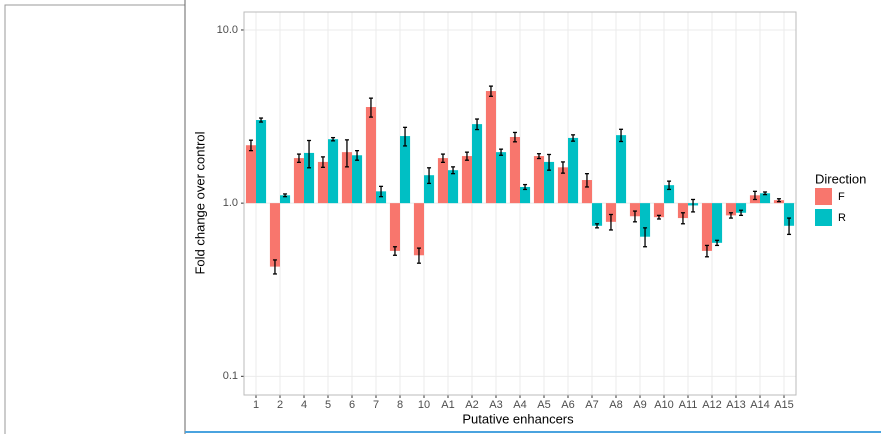 Image resolution: width=881 pixels, height=434 pixels. What do you see at coordinates (376, 405) in the screenshot?
I see `x-tick-label: 7` at bounding box center [376, 405].